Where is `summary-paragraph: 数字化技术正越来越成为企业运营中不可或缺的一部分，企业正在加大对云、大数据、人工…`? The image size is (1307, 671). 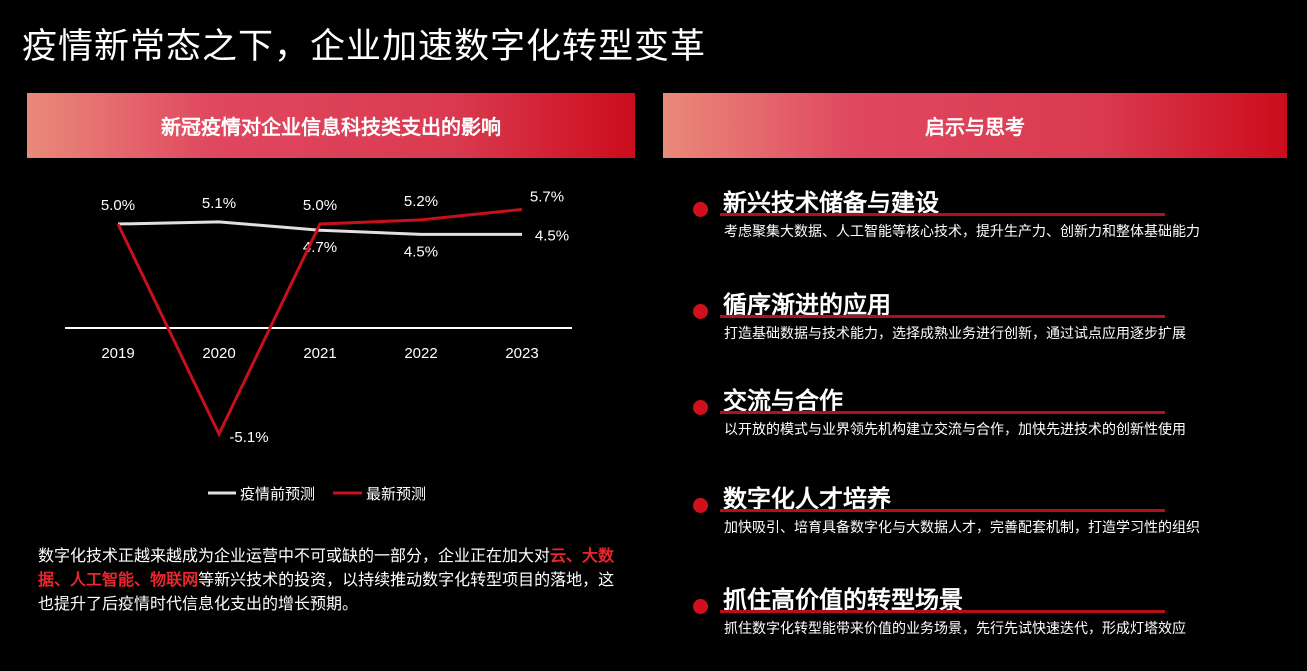 summary-paragraph: 数字化技术正越来越成为企业运营中不可或缺的一部分，企业正在加大对云、大数据、人工… is located at coordinates (333, 580).